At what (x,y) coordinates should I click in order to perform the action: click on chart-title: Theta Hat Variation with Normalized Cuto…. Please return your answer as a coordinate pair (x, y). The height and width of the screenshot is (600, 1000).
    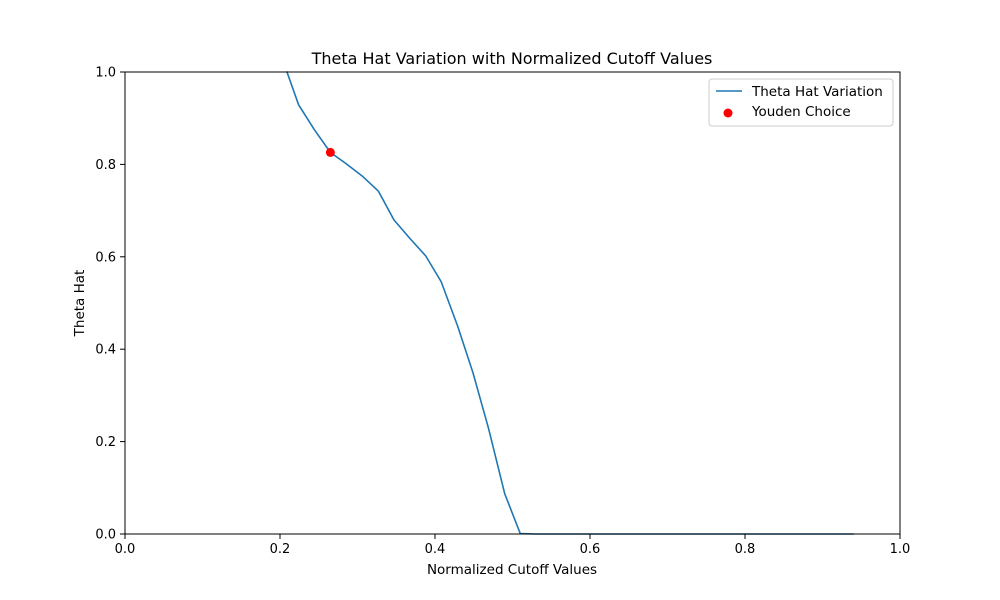
    Looking at the image, I should click on (512, 58).